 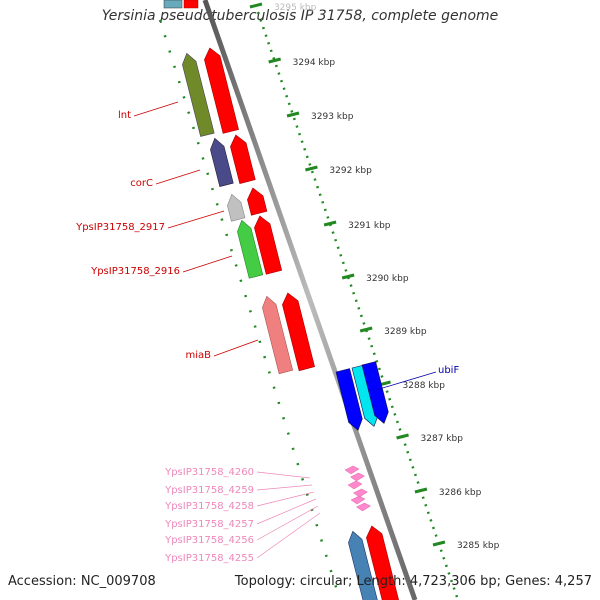 What do you see at coordinates (221, 90) in the screenshot?
I see `forward-arrow-lnt` at bounding box center [221, 90].